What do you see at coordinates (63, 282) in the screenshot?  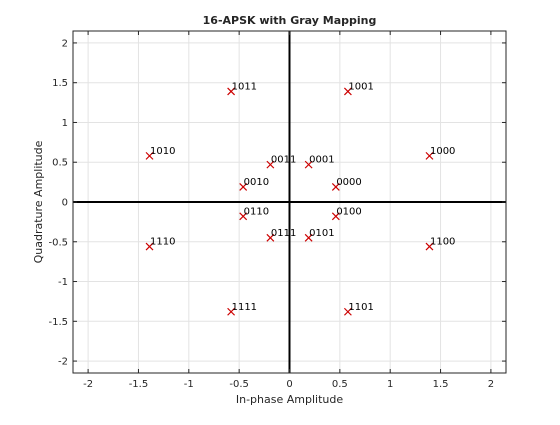 I see `y-tick-label: -1` at bounding box center [63, 282].